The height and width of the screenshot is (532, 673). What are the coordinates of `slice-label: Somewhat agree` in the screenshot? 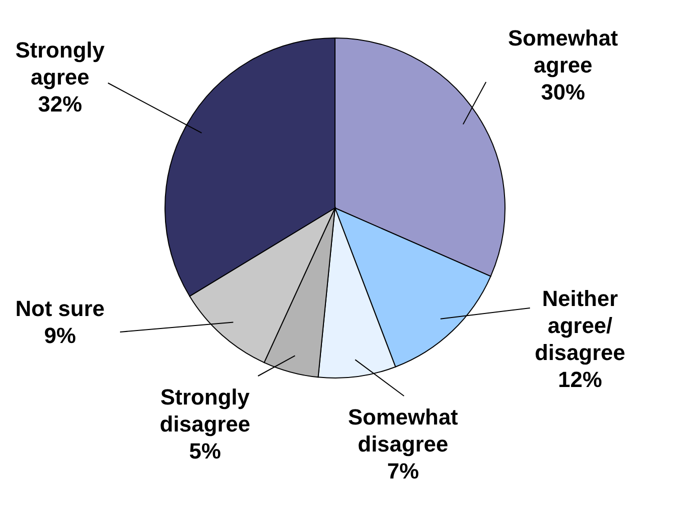 It's located at (563, 52).